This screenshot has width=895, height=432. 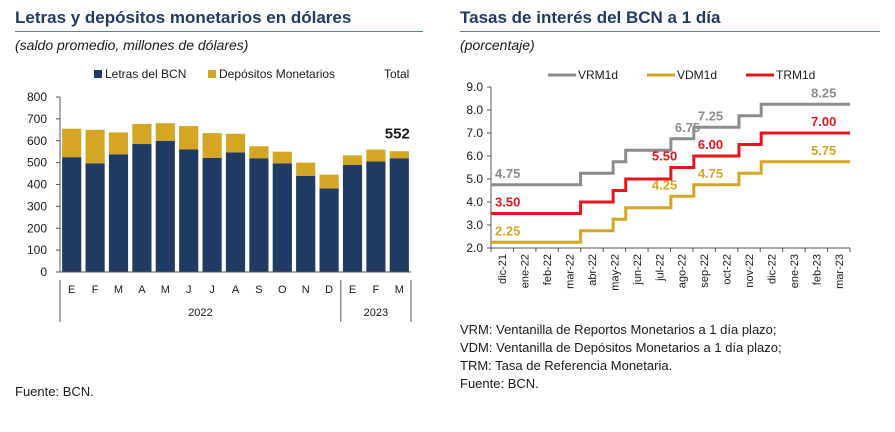 I want to click on left-title-rule, so click(x=219, y=31).